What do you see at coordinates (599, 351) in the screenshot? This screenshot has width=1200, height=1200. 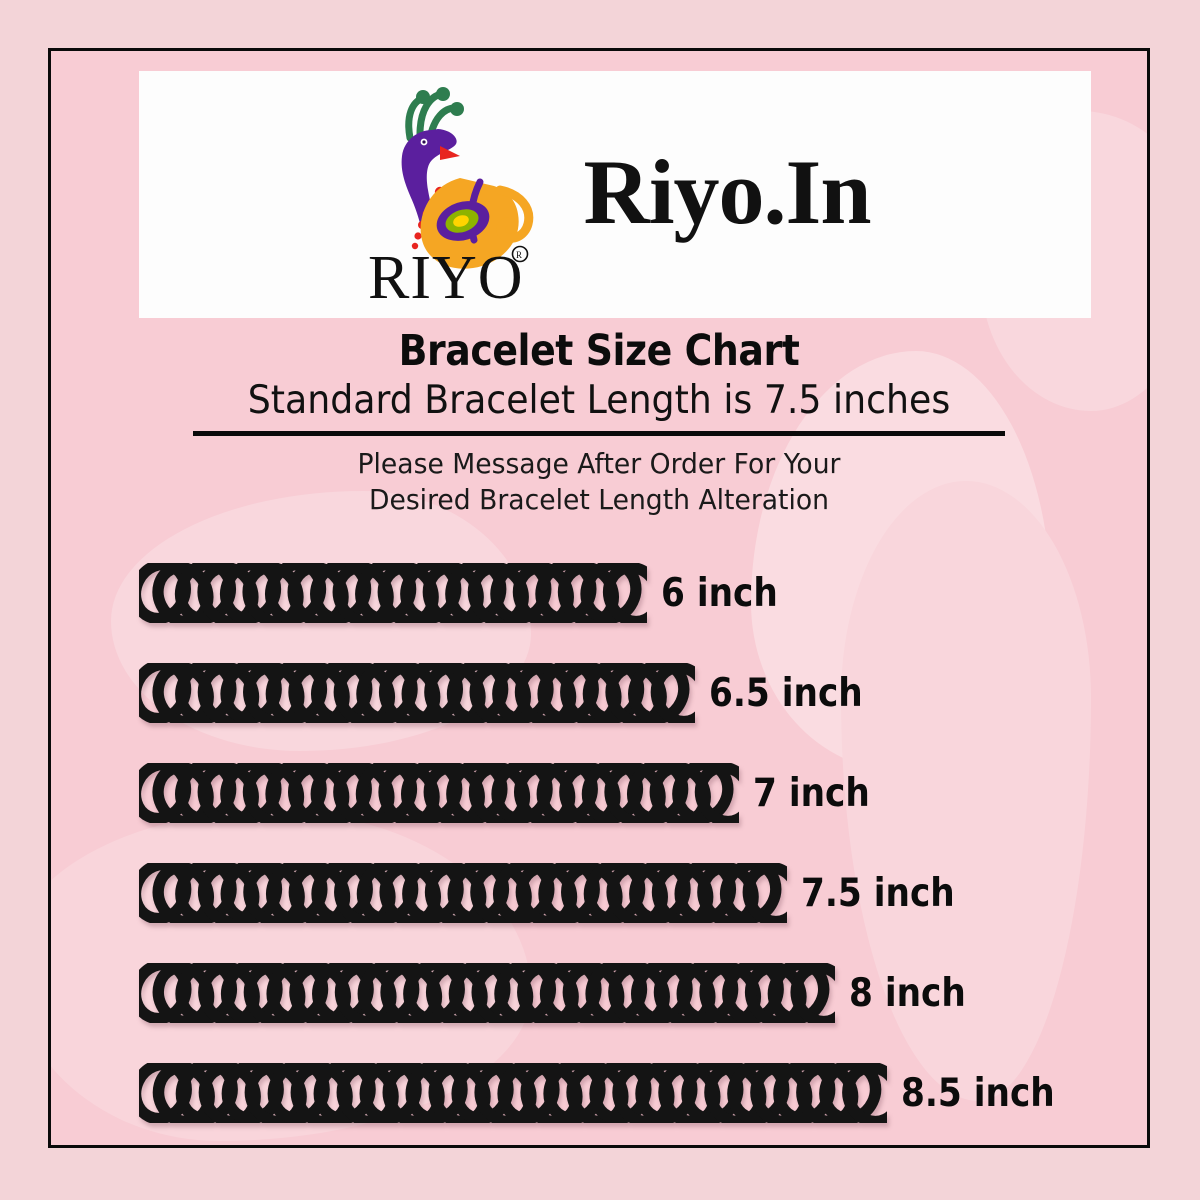 I see `page-title: Bracelet Size Chart` at bounding box center [599, 351].